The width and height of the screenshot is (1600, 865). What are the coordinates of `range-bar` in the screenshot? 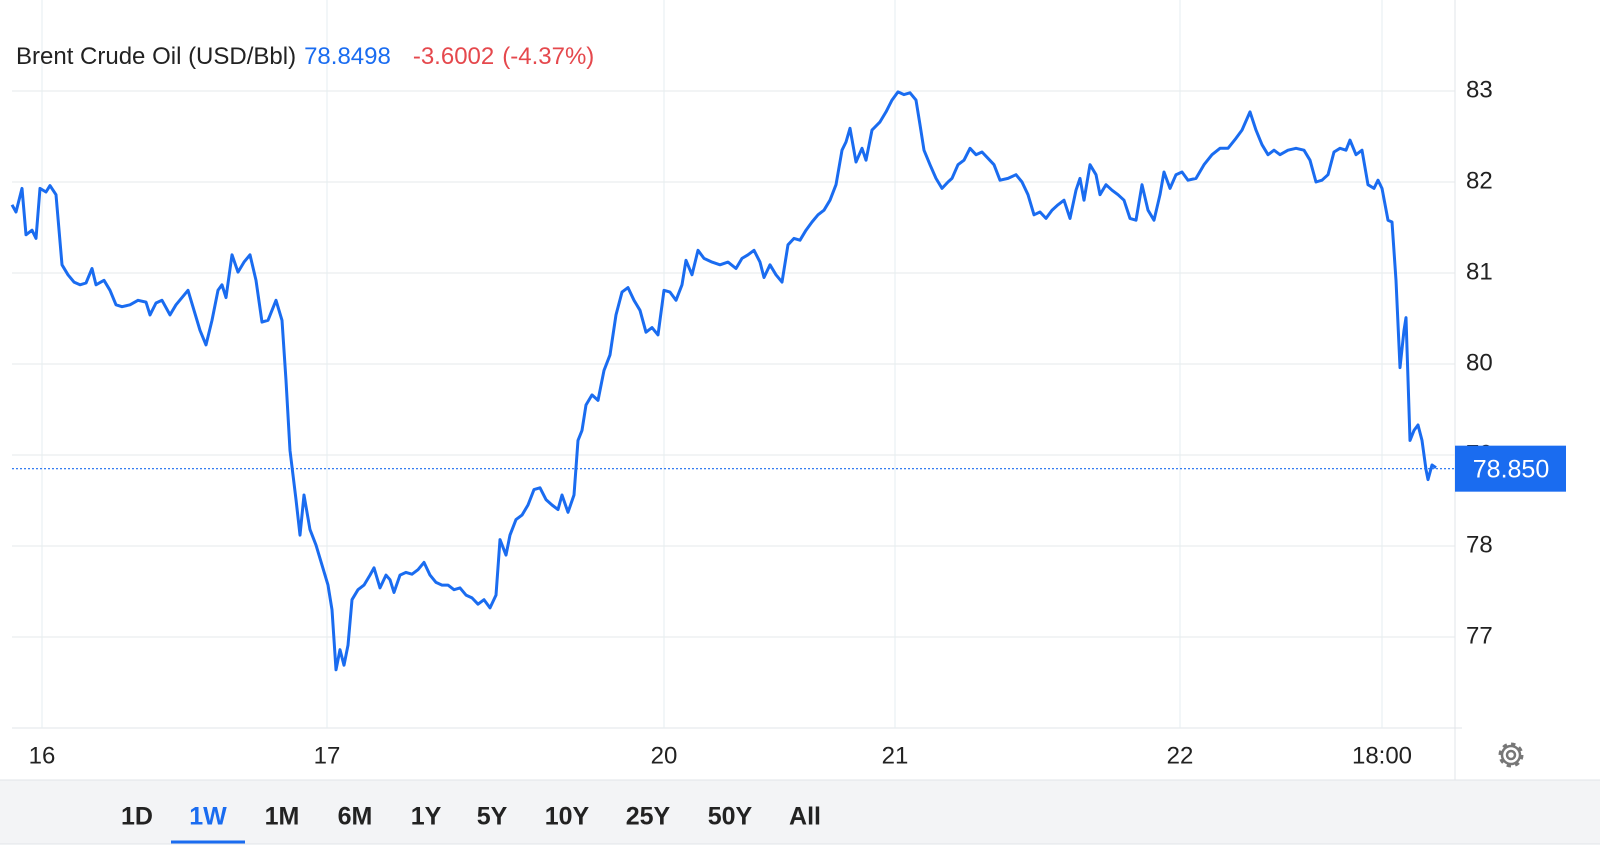 It's located at (800, 812).